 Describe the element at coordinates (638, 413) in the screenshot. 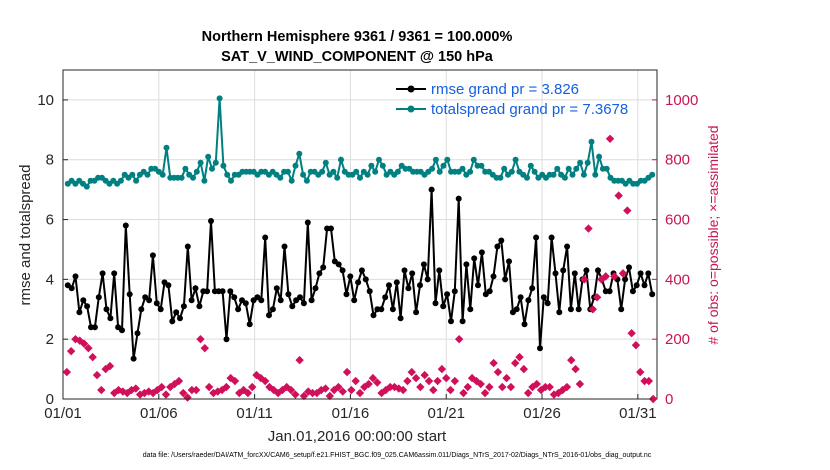

I see `x-tick-label: 01/31` at that location.